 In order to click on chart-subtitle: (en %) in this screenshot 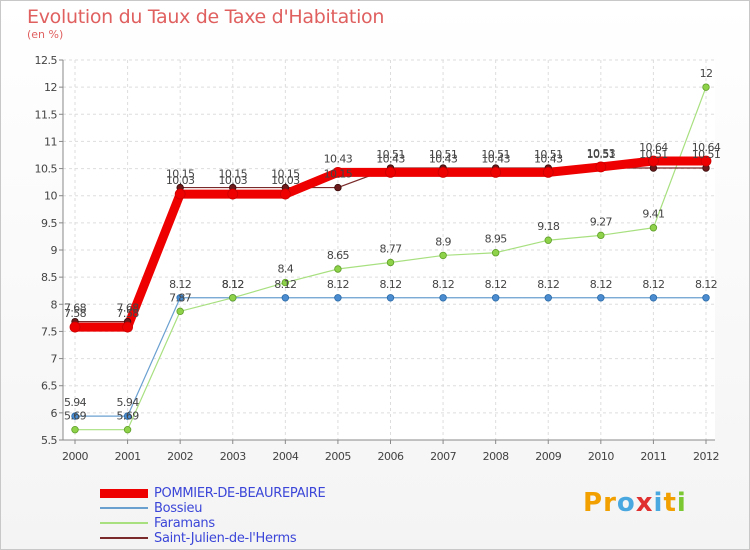, I will do `click(45, 34)`.